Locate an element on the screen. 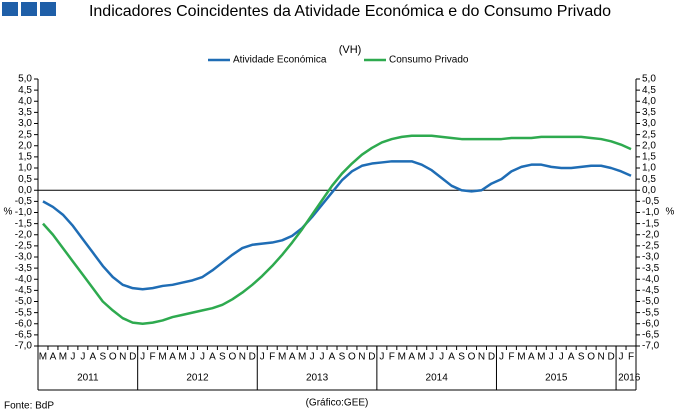 This screenshot has height=416, width=680. y2-tick-label: -3,0 is located at coordinates (651, 257).